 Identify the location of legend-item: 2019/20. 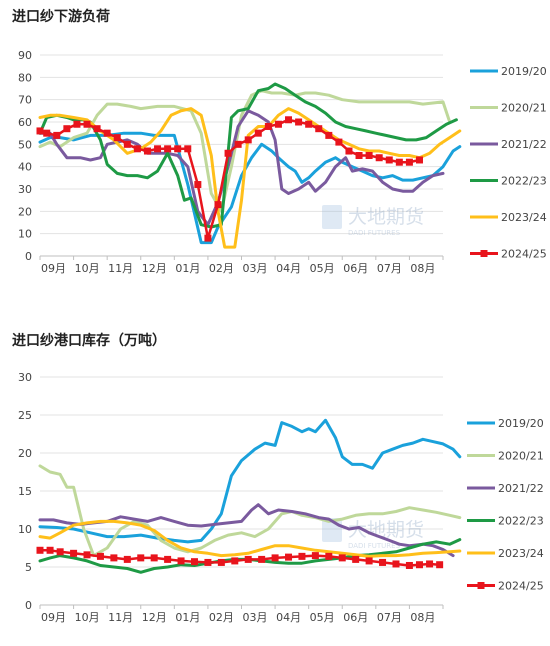
(505, 423).